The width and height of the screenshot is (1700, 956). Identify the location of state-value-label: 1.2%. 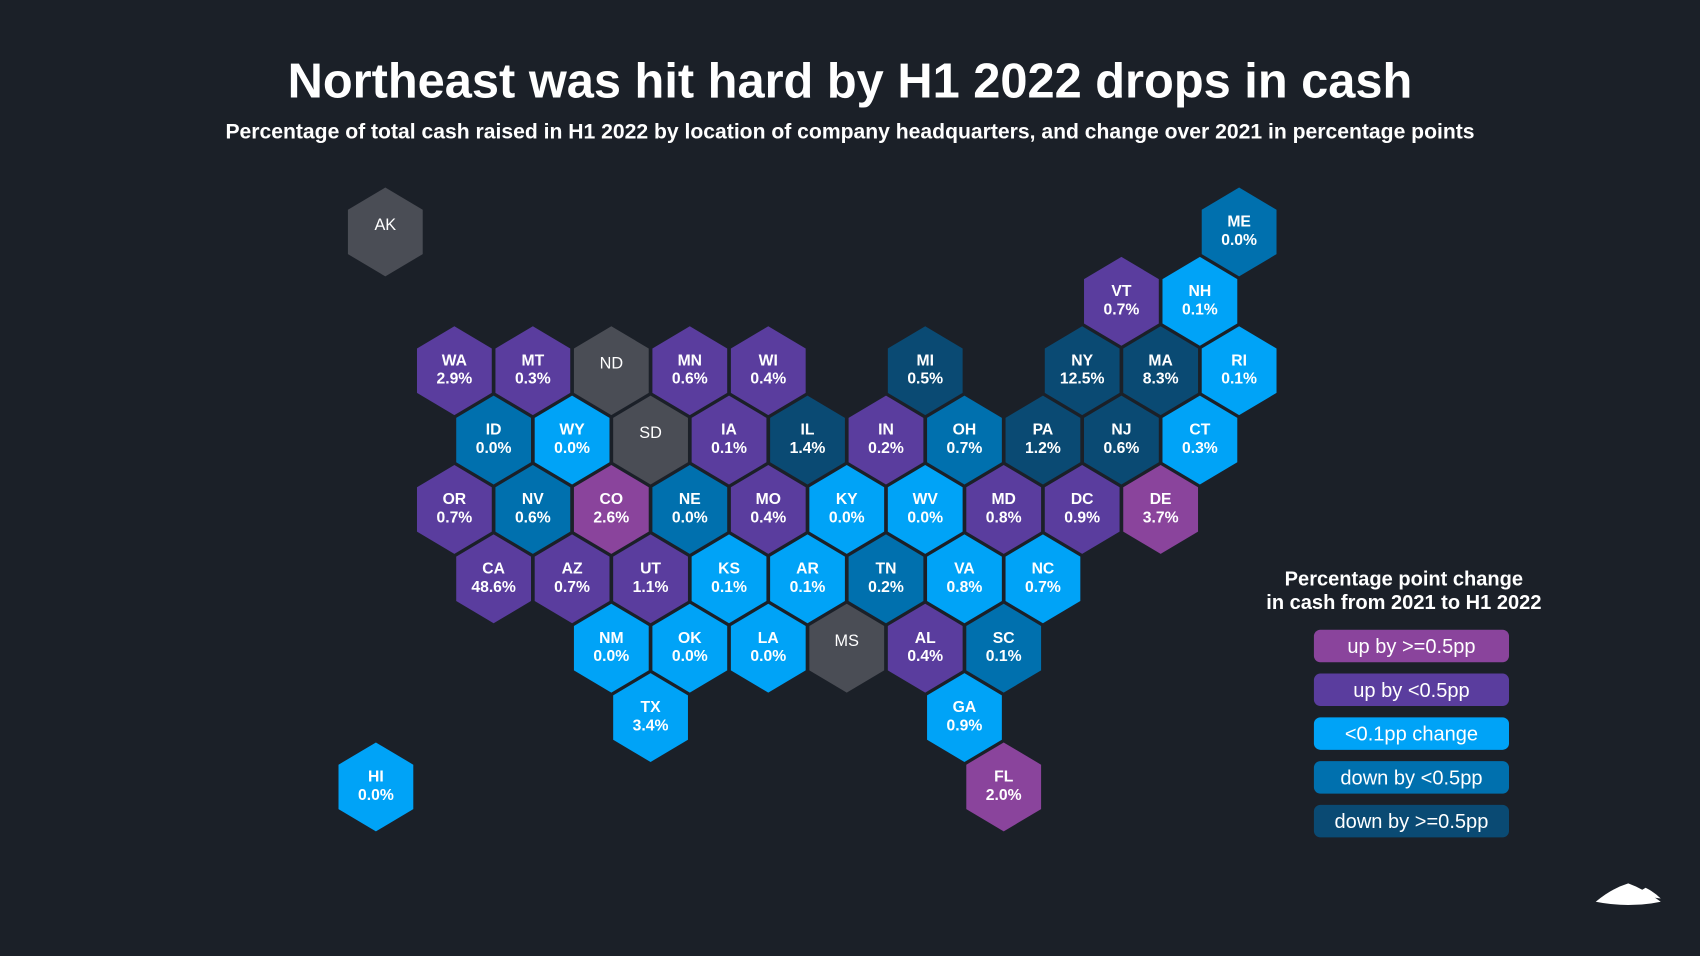
(1043, 448).